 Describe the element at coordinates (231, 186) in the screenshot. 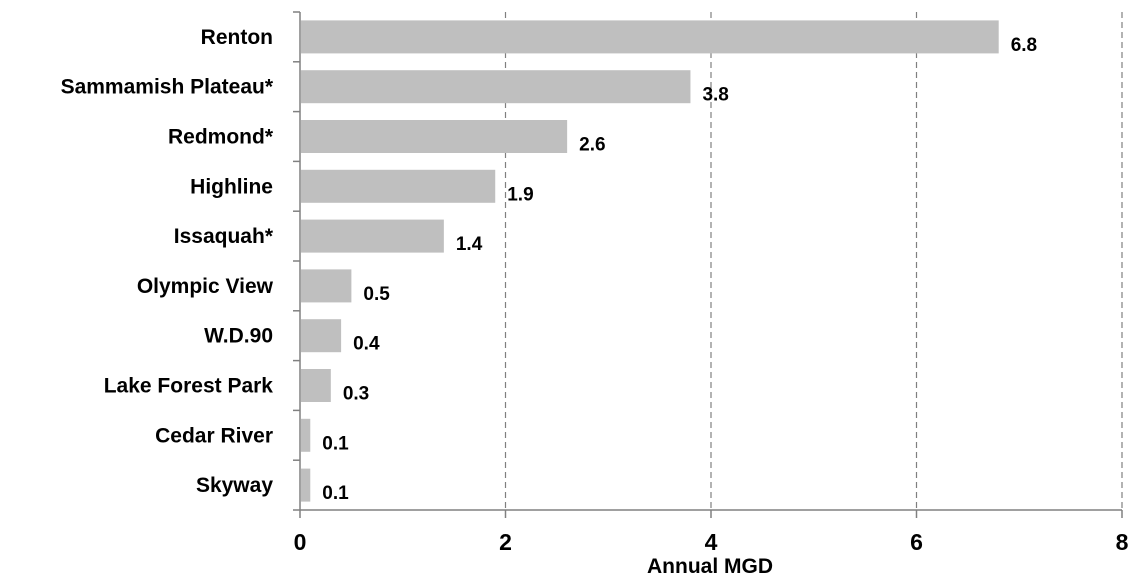

I see `category-label: Highline` at that location.